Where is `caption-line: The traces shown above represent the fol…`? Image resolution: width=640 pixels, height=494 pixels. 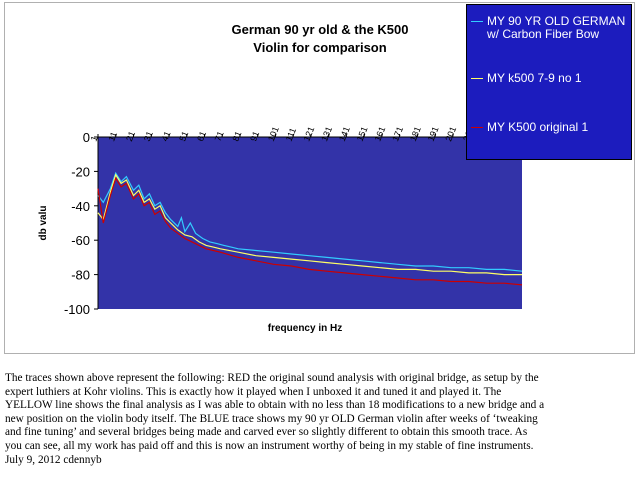
caption-line: The traces shown above represent the fol… is located at coordinates (272, 378).